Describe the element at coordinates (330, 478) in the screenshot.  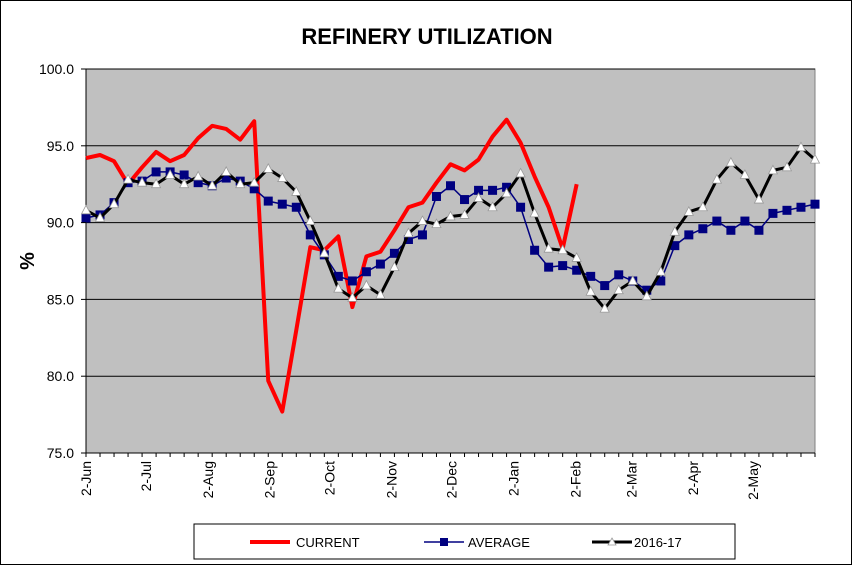
I see `x-tick-label: 2-Oct` at that location.